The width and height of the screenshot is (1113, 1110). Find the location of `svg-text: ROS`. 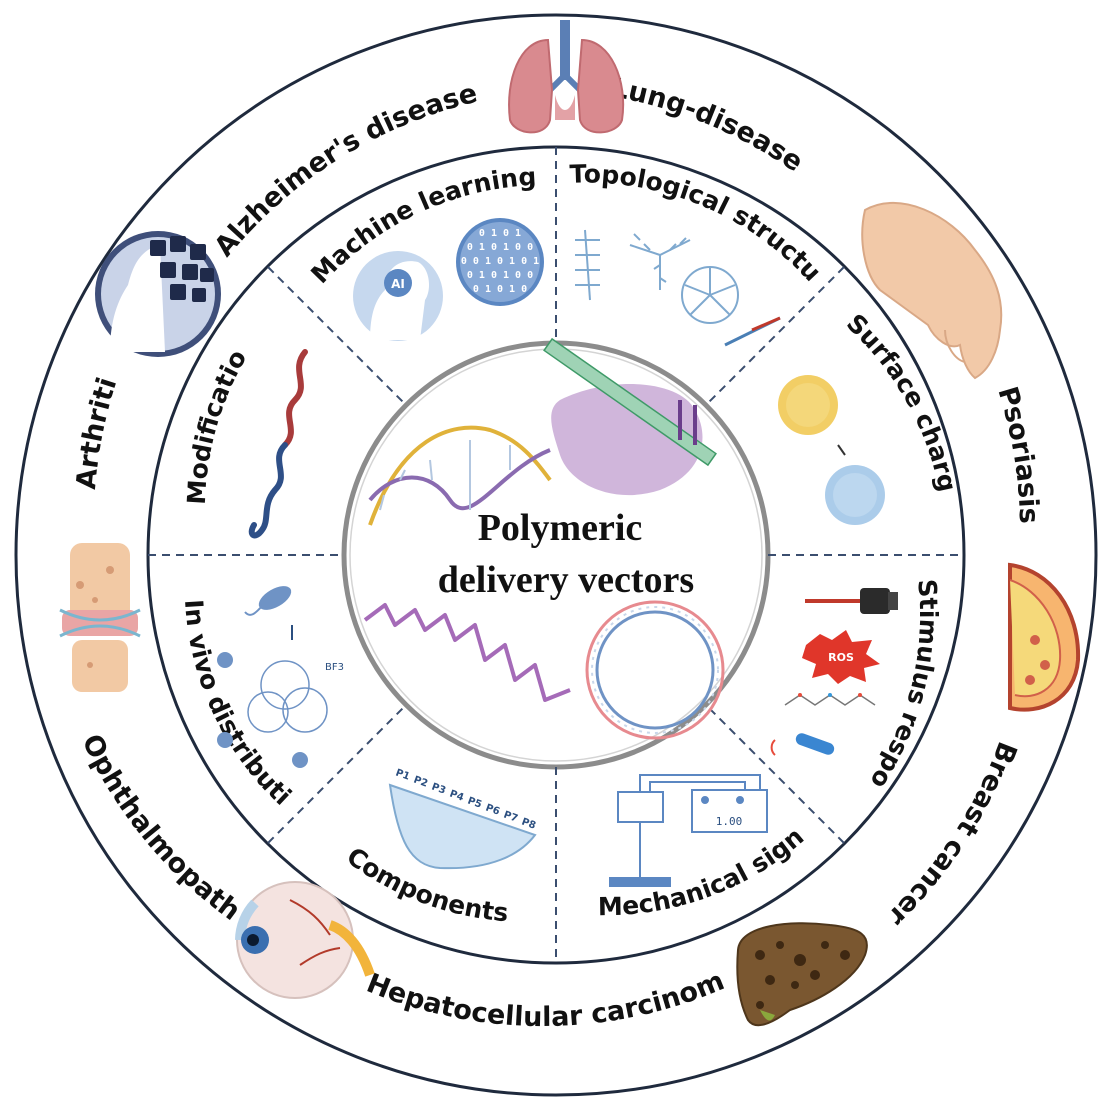

svg-text: ROS is located at coordinates (841, 657).